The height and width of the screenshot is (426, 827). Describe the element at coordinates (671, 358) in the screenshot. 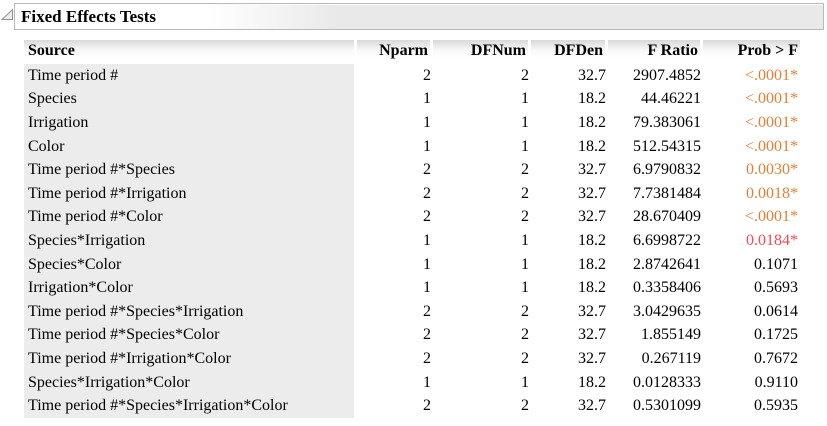

I see `cell-f-ratio: 0.267119` at that location.